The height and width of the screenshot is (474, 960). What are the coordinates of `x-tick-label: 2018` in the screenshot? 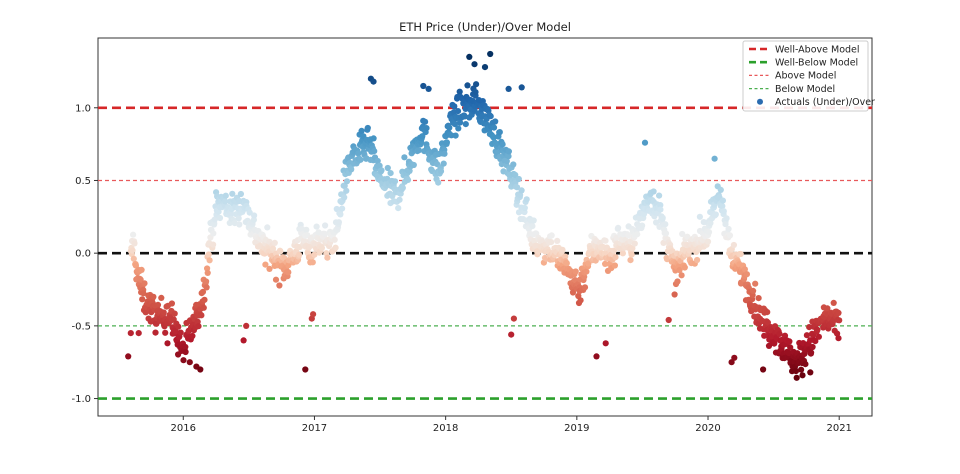 It's located at (445, 428).